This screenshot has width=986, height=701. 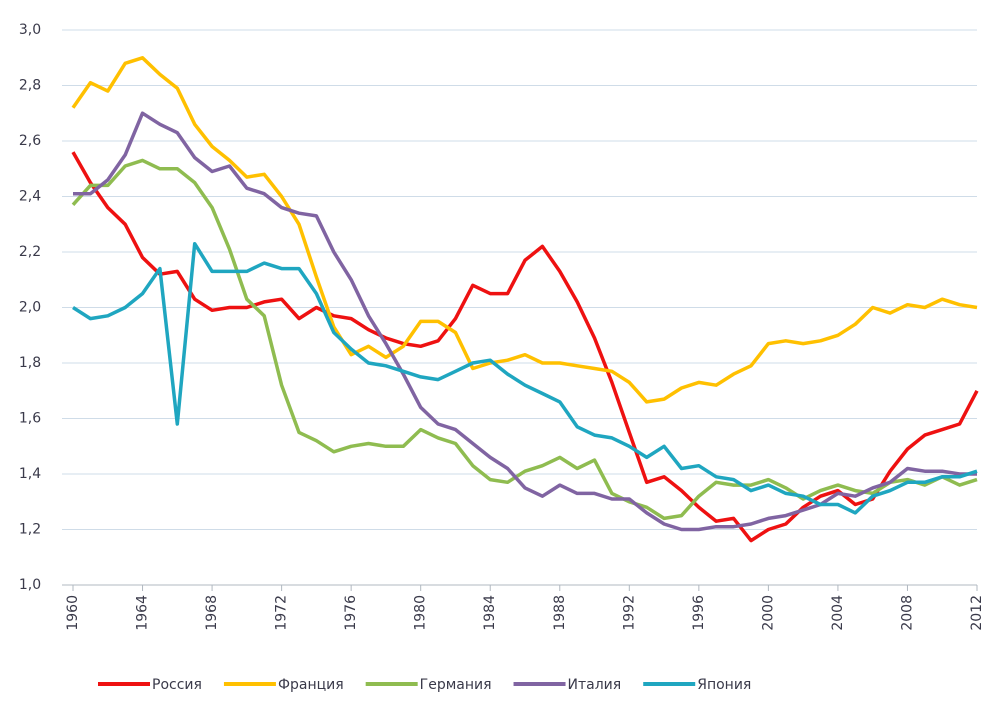 What do you see at coordinates (30, 363) in the screenshot?
I see `y-tick-label: 1,8` at bounding box center [30, 363].